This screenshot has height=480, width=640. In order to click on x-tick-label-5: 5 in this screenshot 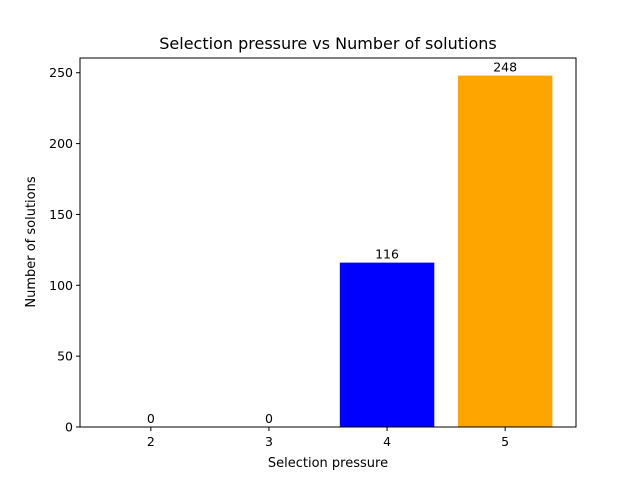, I will do `click(505, 441)`.